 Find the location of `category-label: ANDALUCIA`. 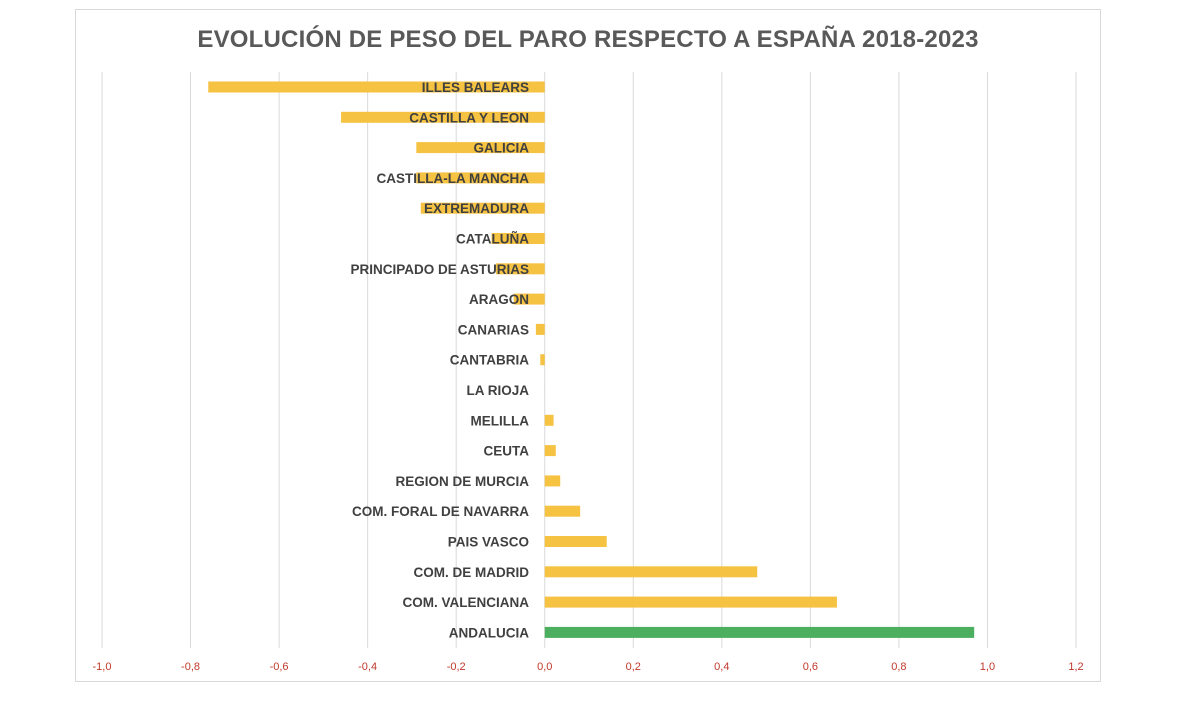

category-label: ANDALUCIA is located at coordinates (489, 632).